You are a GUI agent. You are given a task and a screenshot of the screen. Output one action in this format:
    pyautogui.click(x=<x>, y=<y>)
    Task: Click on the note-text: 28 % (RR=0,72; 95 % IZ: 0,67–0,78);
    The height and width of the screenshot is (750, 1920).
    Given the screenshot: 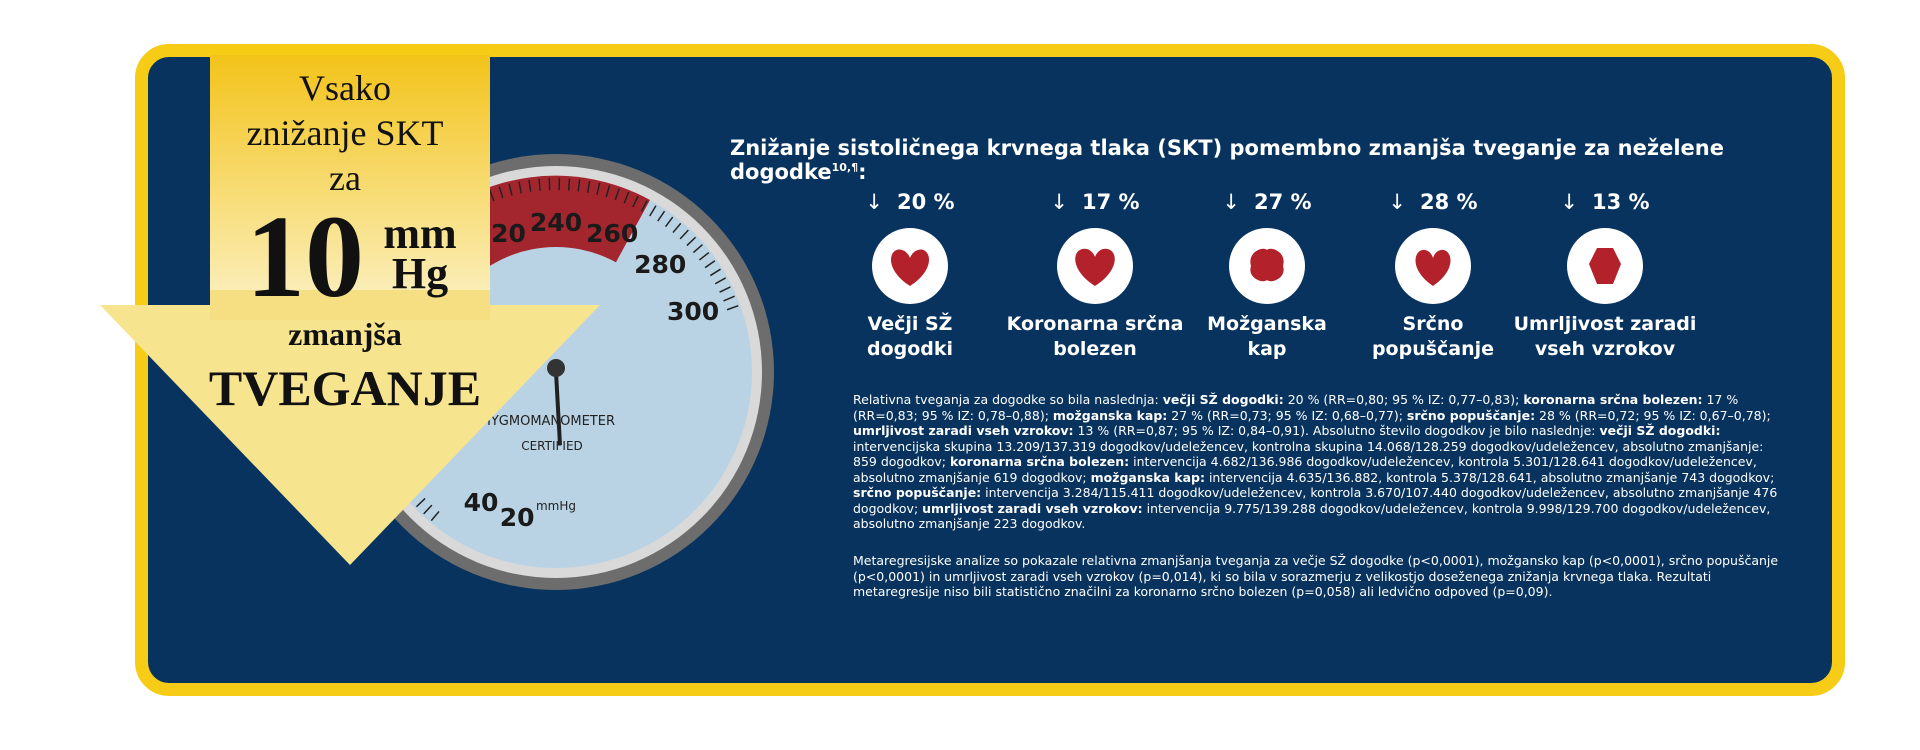 What is the action you would take?
    pyautogui.click(x=1653, y=415)
    